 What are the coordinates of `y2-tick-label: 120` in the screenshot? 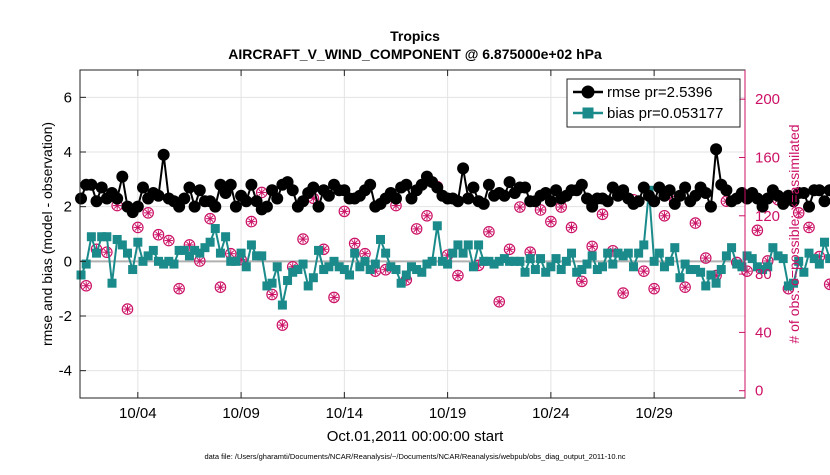 It's located at (767, 216).